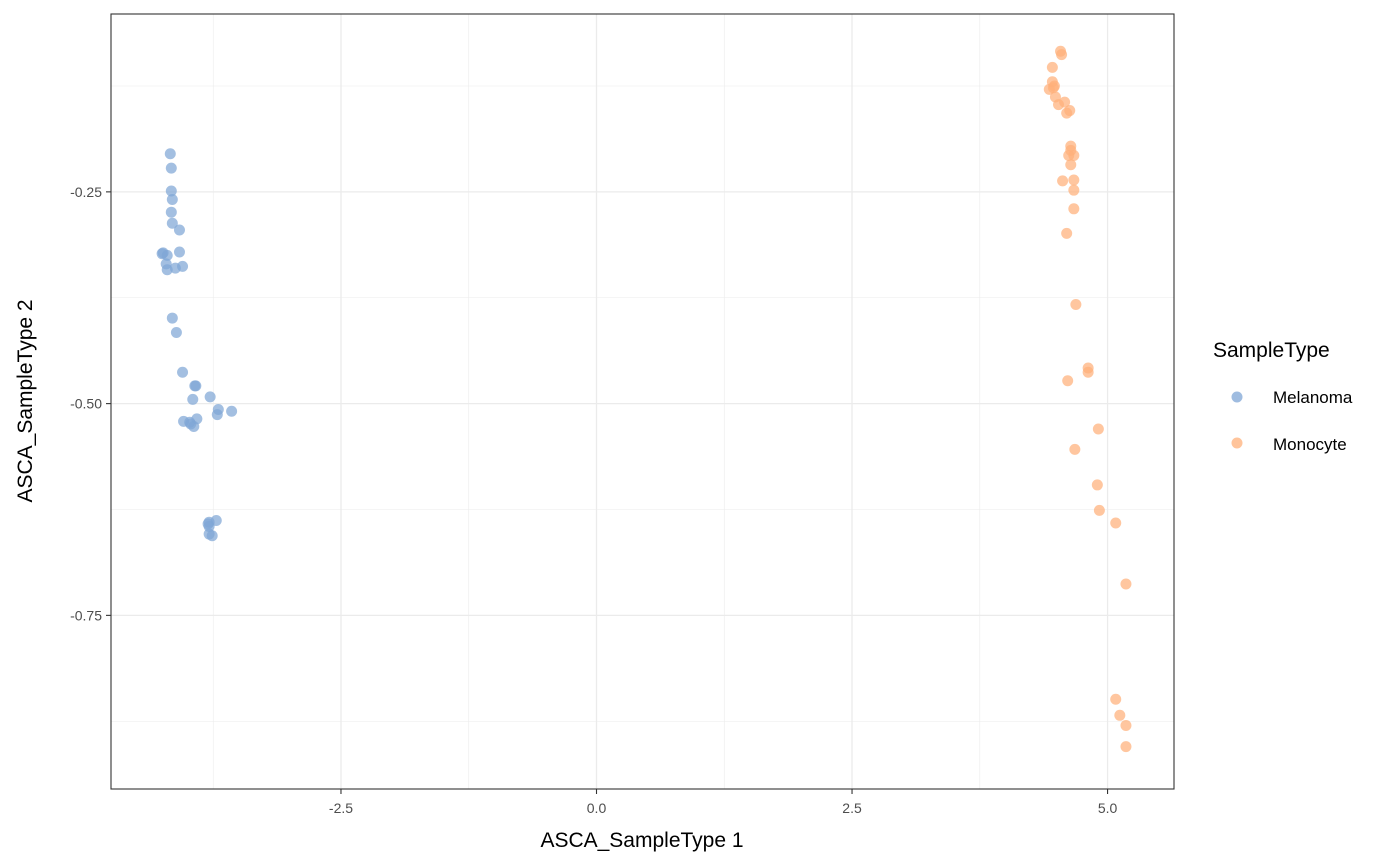 The height and width of the screenshot is (866, 1400). I want to click on legend-key-monocyte, so click(1237, 443).